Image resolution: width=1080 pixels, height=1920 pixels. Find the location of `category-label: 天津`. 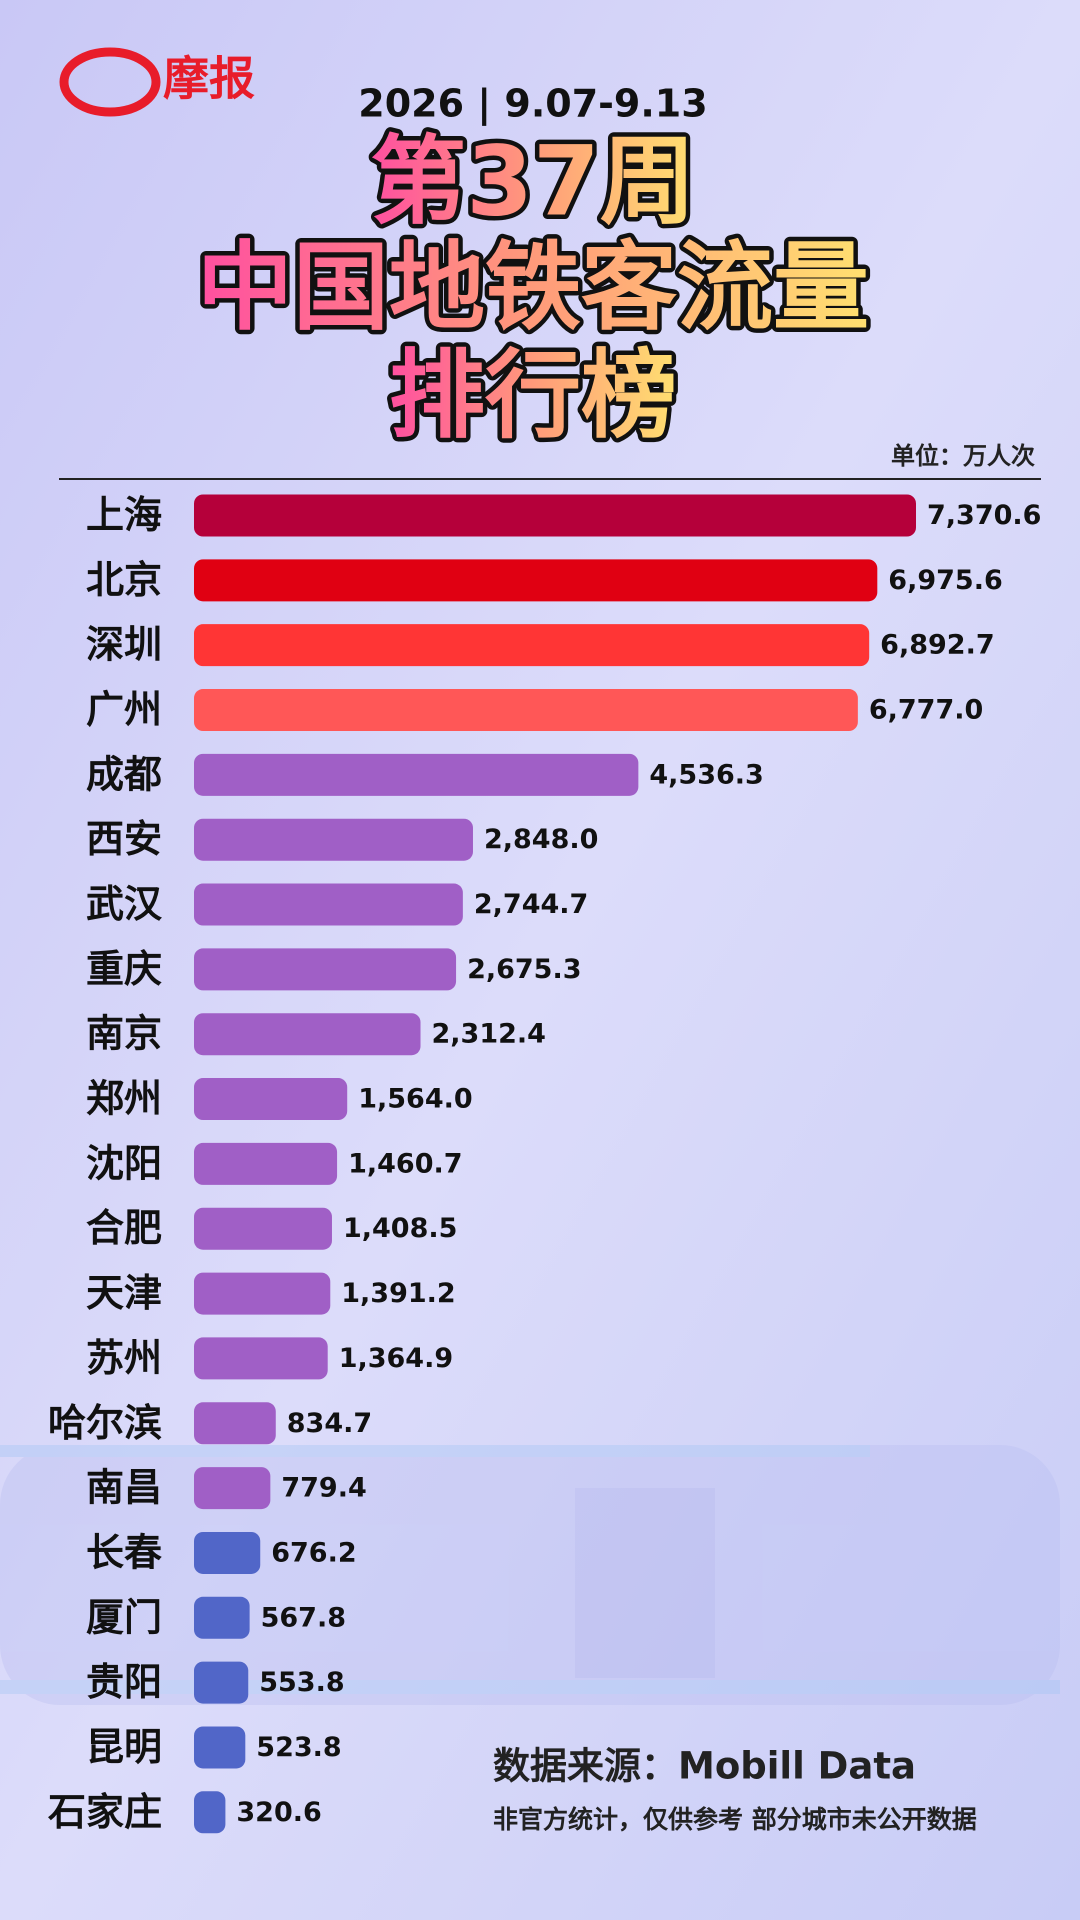

category-label: 天津 is located at coordinates (124, 1293).